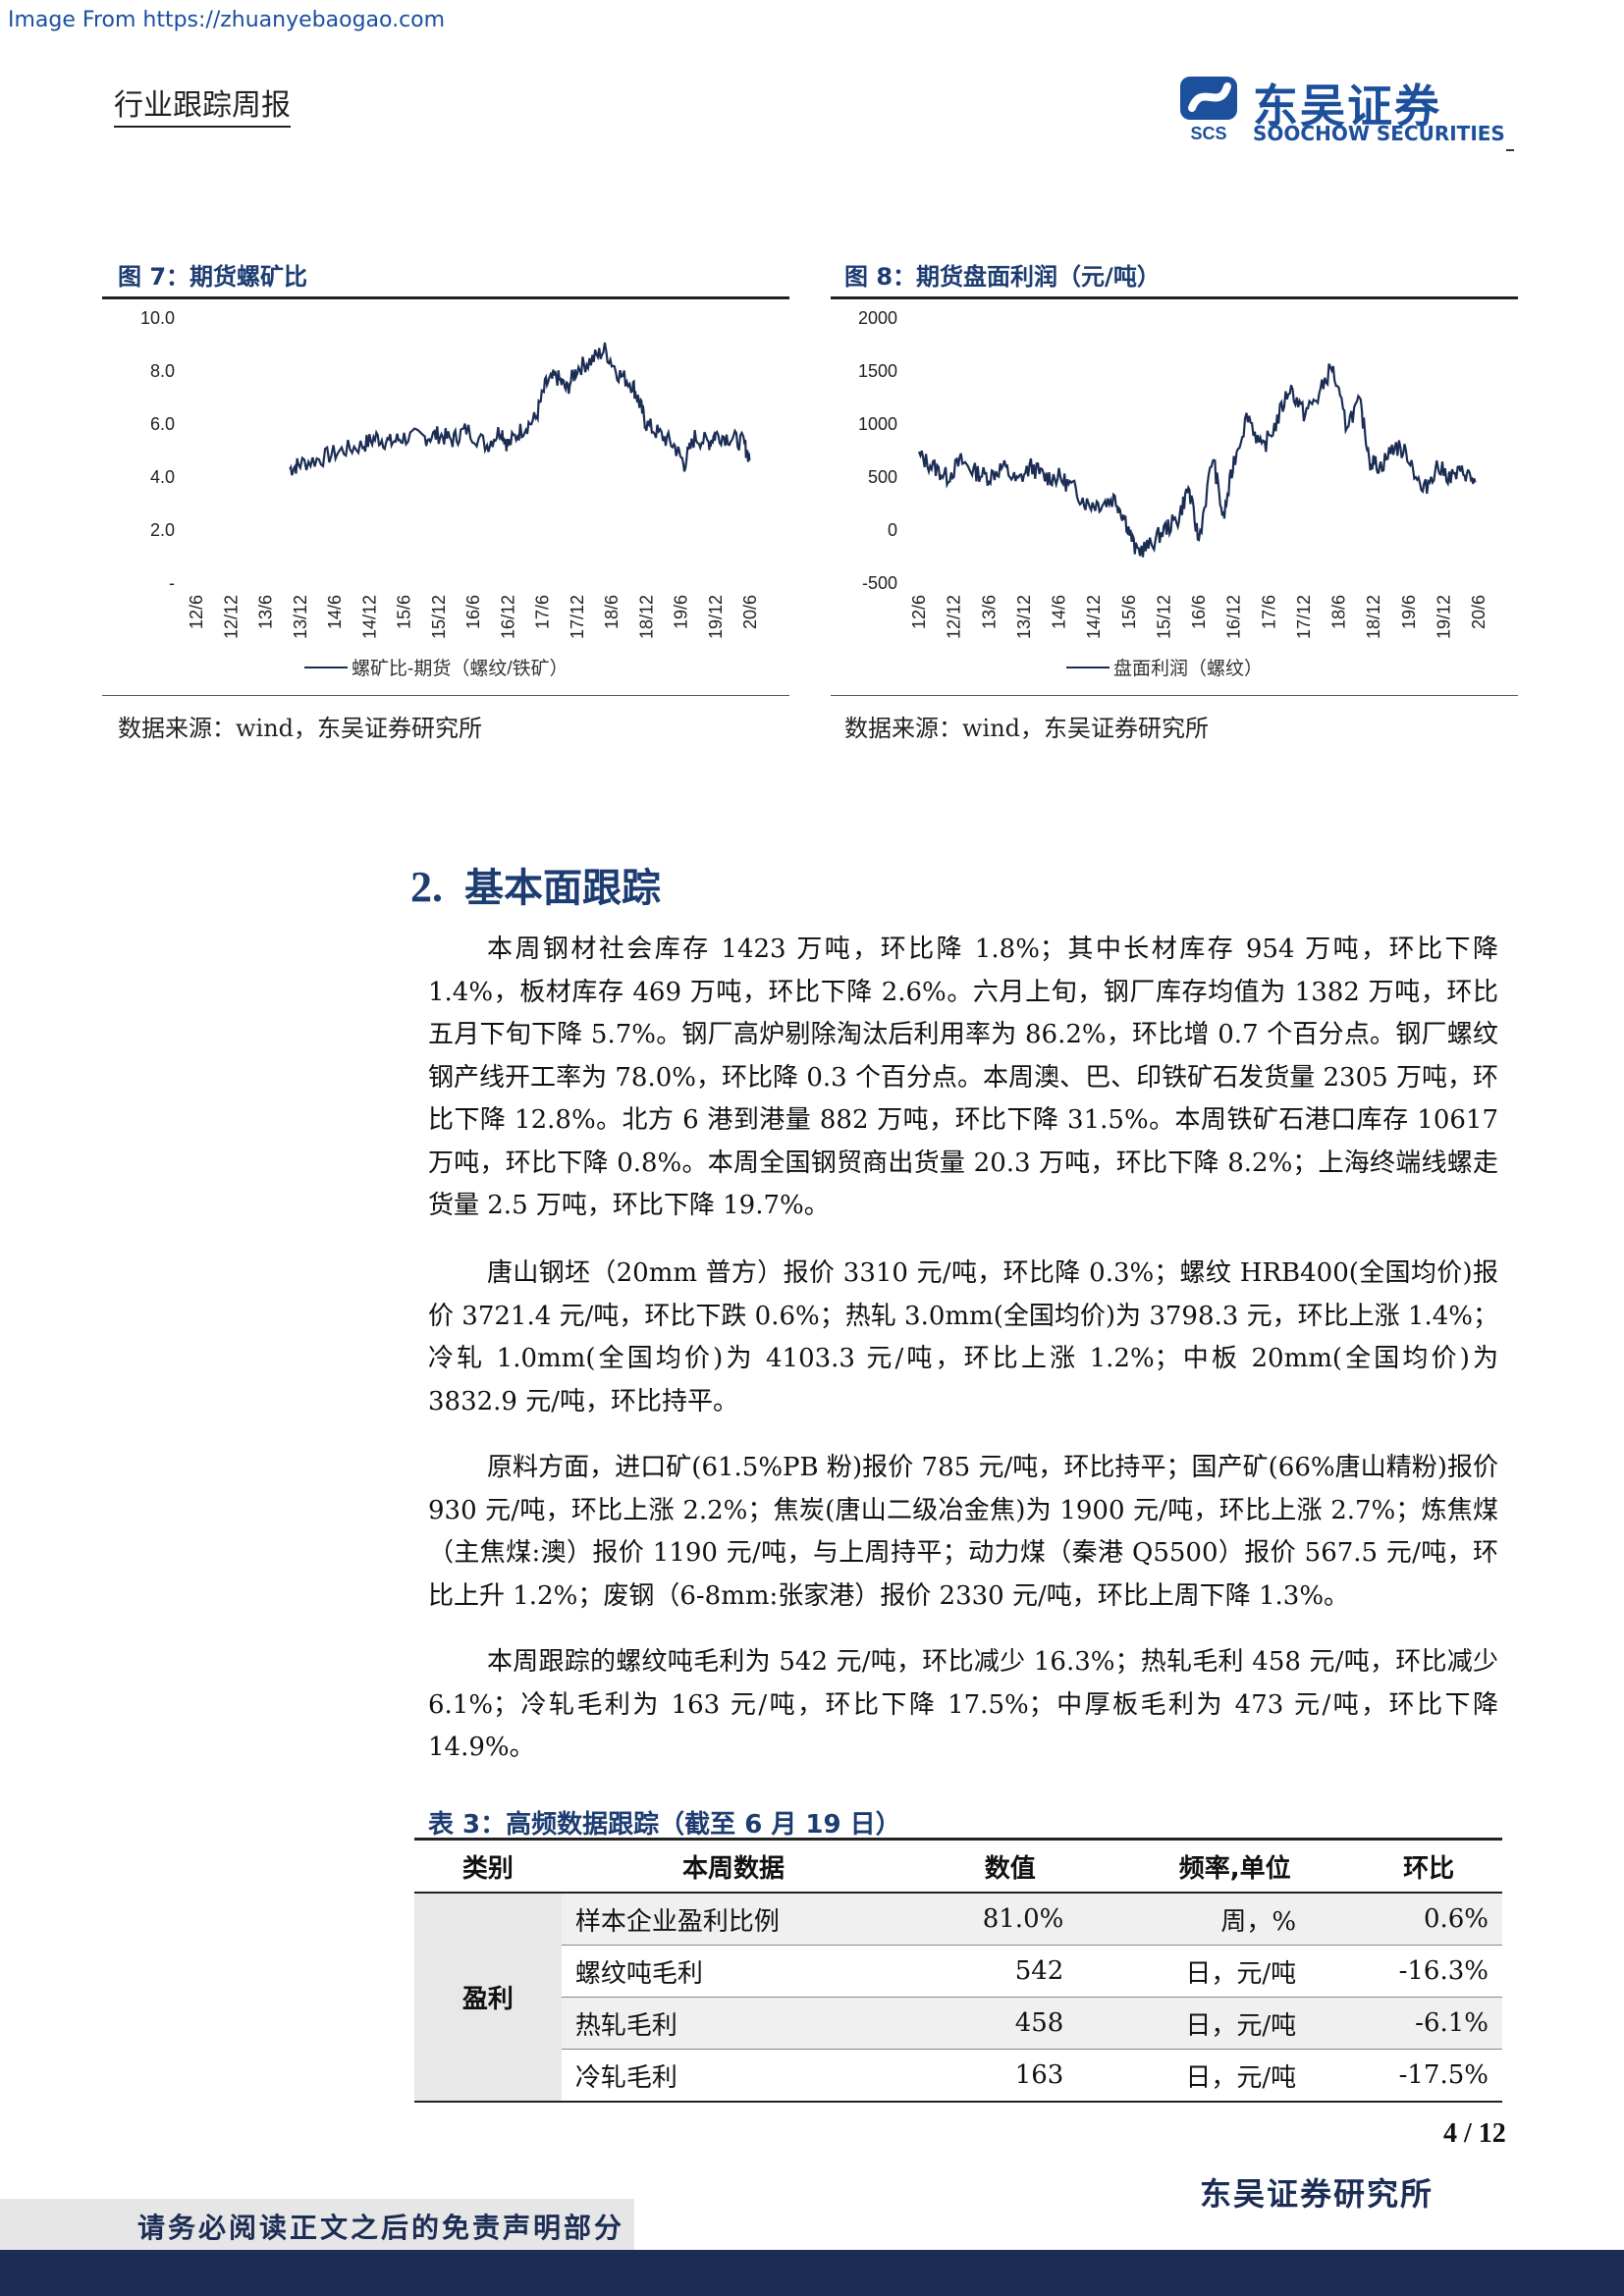  I want to click on y-tick-label: 500, so click(882, 477).